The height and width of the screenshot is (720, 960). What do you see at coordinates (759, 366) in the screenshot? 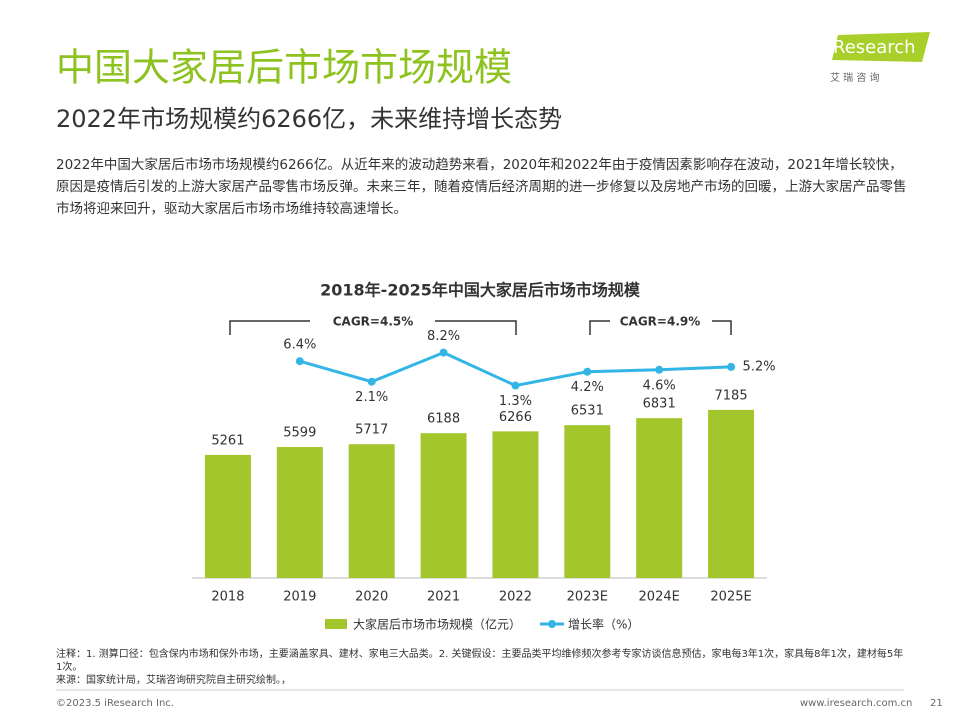
I see `line-label: 5.2%` at bounding box center [759, 366].